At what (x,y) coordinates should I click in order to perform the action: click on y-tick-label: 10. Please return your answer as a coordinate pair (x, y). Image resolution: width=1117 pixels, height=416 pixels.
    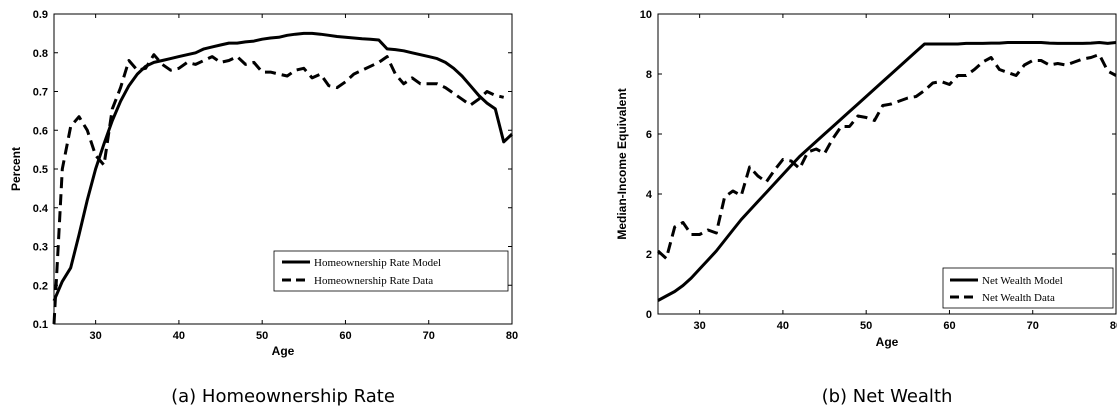
    Looking at the image, I should click on (646, 15).